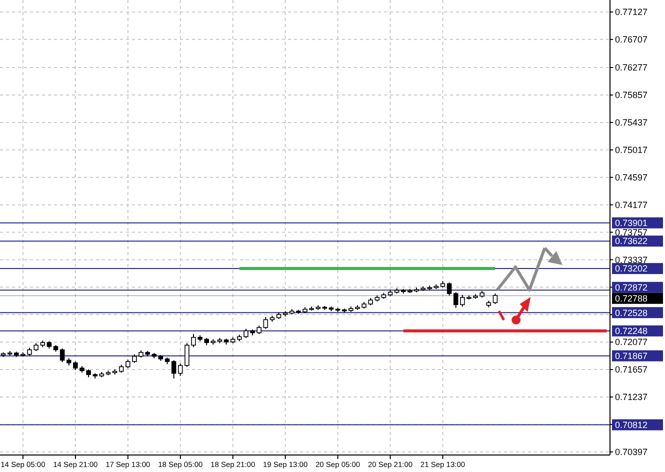  I want to click on ref-line-label: 0.73622, so click(631, 241).